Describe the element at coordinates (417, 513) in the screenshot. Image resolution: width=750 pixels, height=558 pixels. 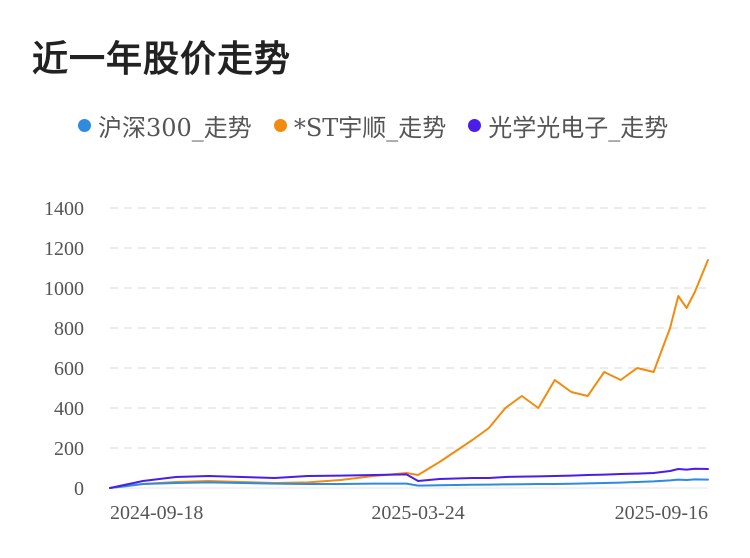
I see `x-tick-label-2025-03-24: 2025-03-24` at that location.